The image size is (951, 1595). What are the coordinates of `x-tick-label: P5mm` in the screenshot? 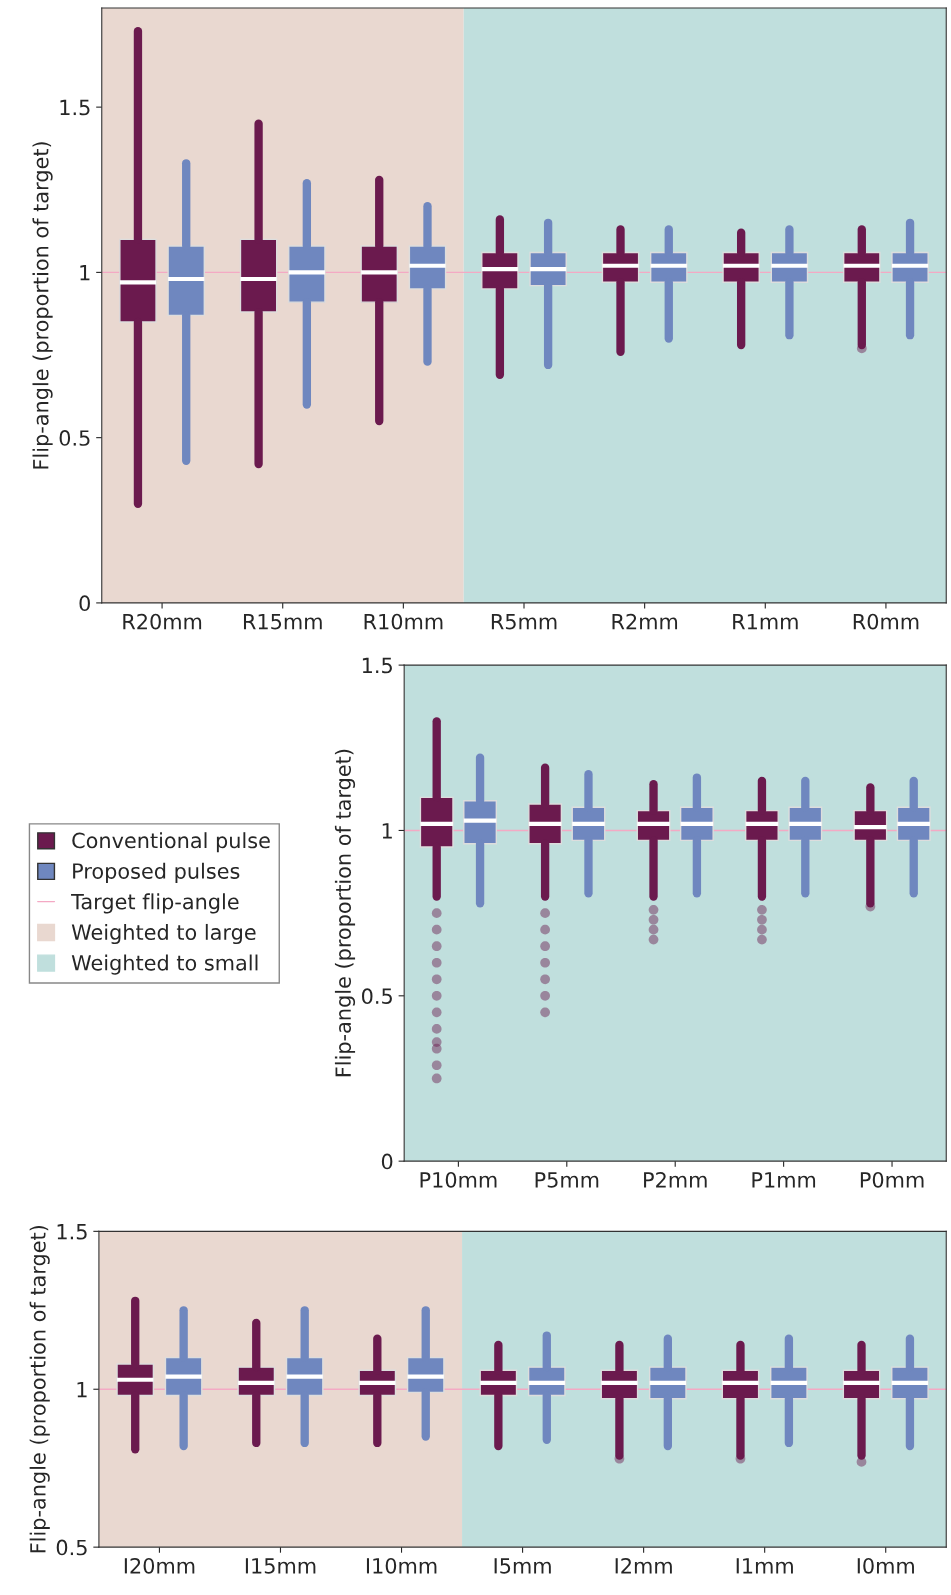 It's located at (567, 1180).